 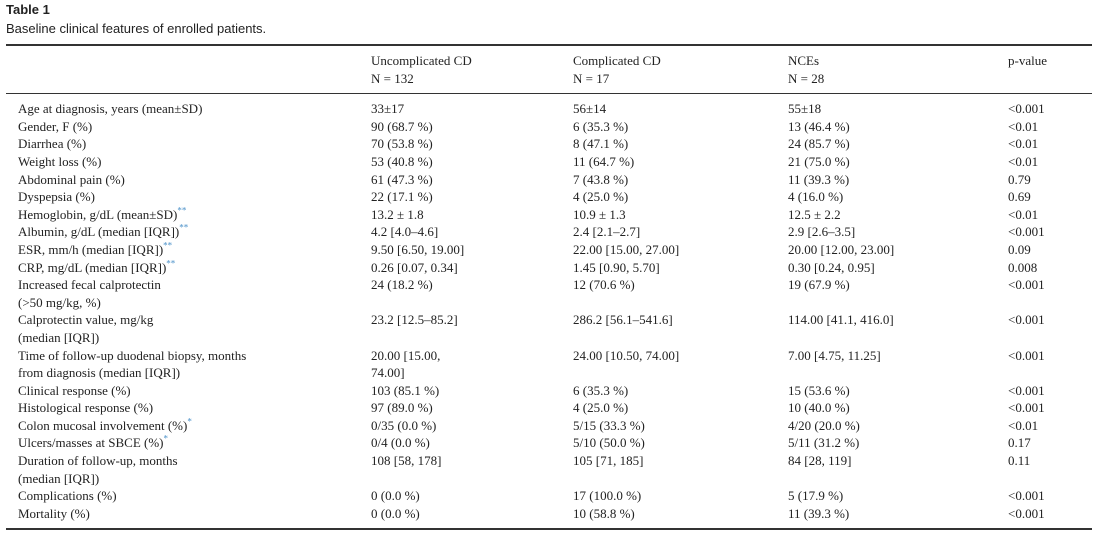 What do you see at coordinates (819, 408) in the screenshot?
I see `table-cell: 10 (40.0 %)` at bounding box center [819, 408].